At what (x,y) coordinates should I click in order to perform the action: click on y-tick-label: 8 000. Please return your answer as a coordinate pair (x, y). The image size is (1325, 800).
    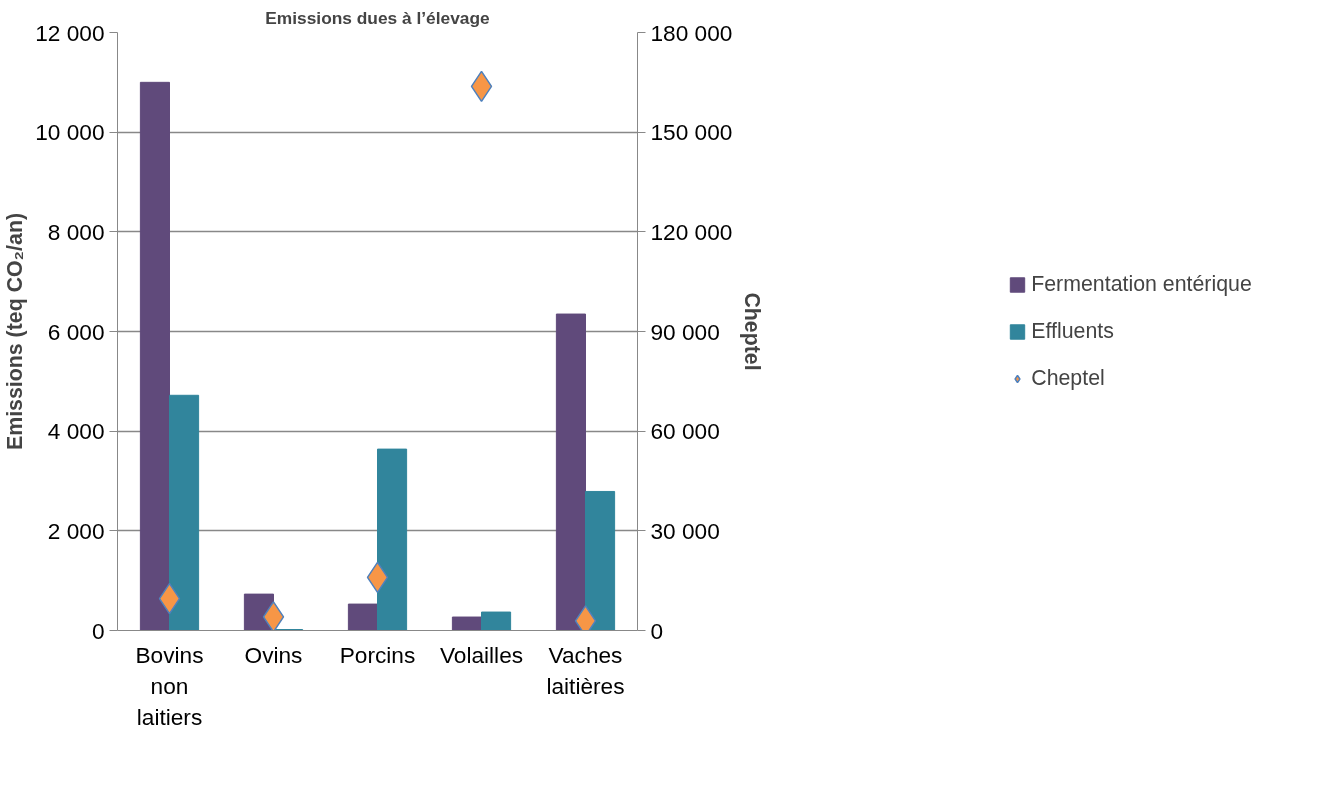
    Looking at the image, I should click on (76, 231).